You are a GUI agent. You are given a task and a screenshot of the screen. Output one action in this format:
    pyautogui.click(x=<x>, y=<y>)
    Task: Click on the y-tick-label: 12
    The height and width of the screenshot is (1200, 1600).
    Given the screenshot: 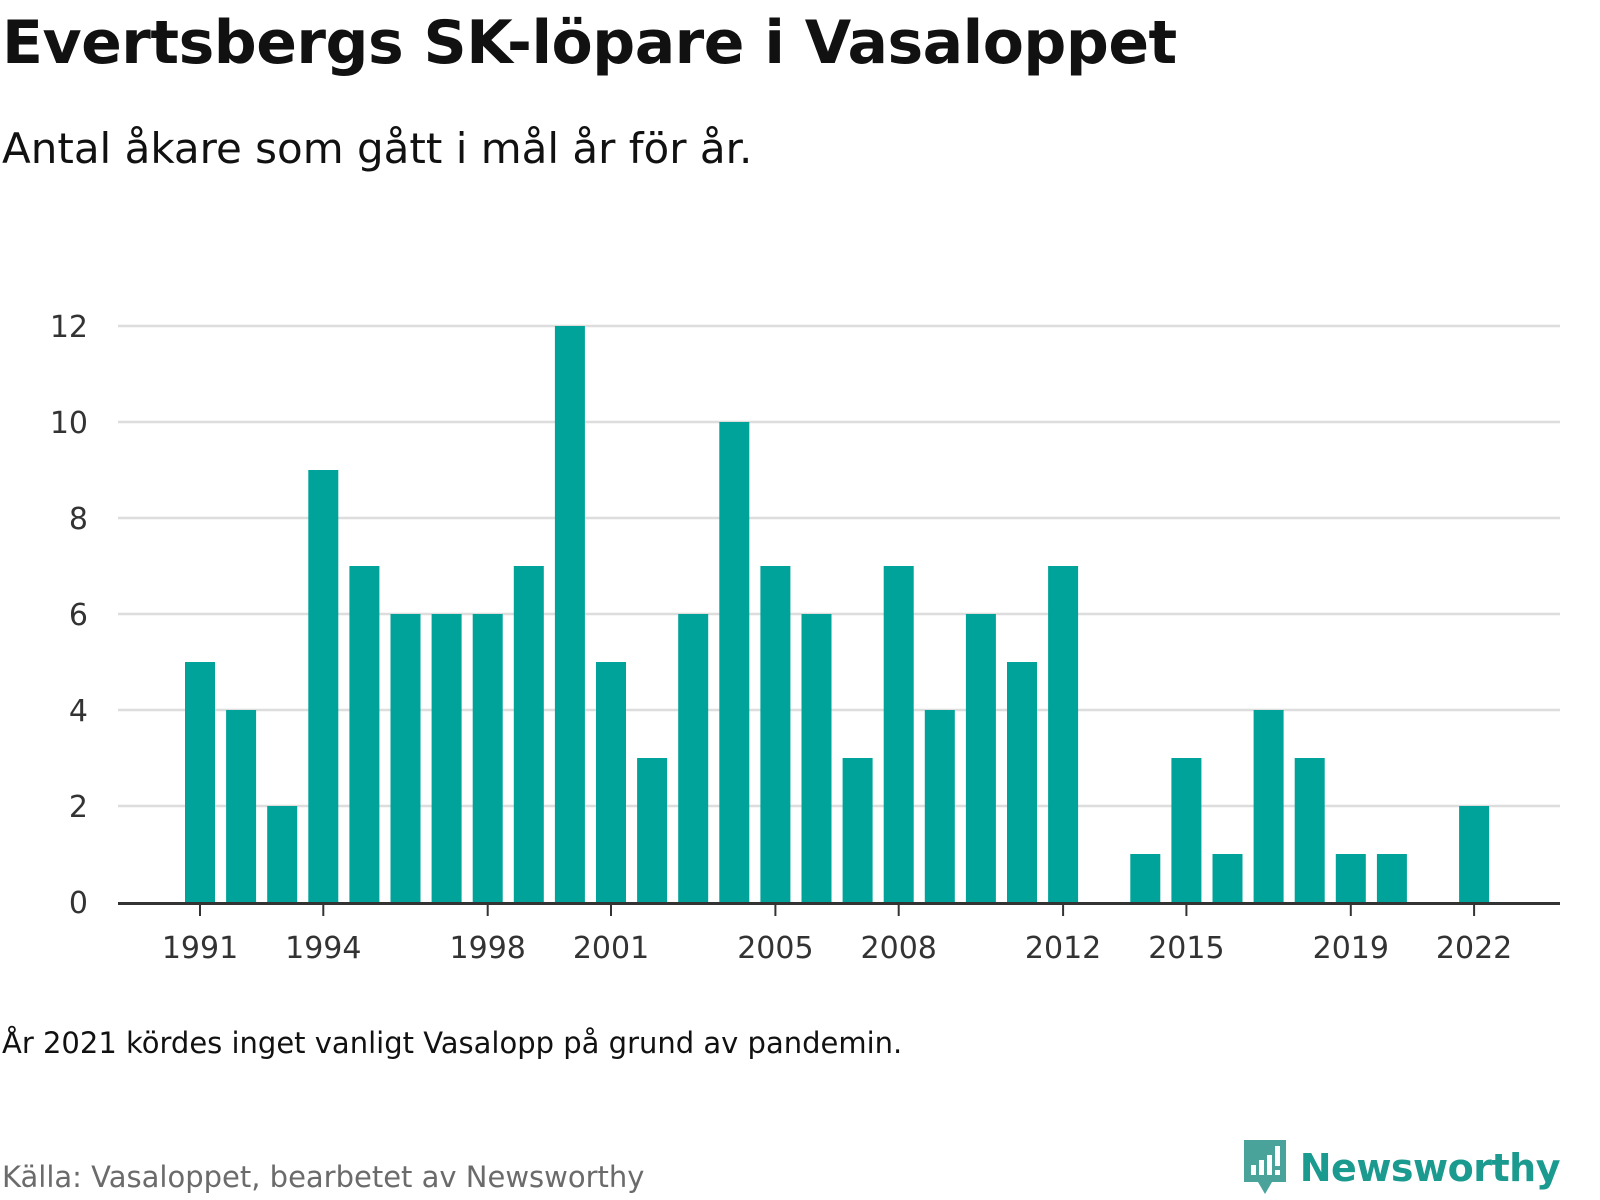 What is the action you would take?
    pyautogui.click(x=69, y=327)
    